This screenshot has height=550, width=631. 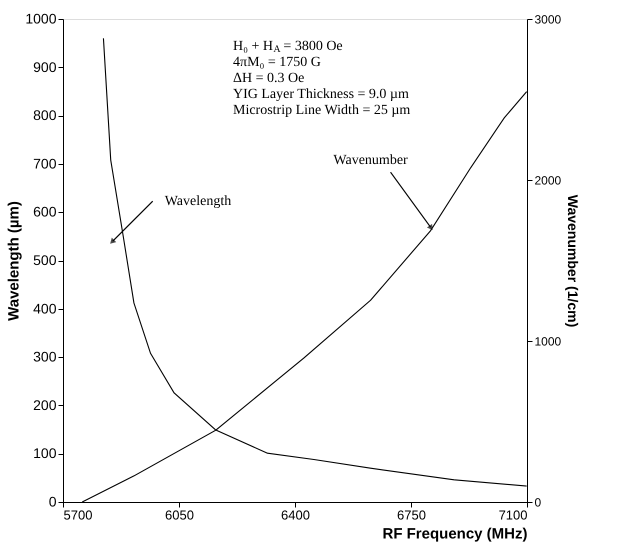 What do you see at coordinates (295, 515) in the screenshot?
I see `x-tick-label: 6400` at bounding box center [295, 515].